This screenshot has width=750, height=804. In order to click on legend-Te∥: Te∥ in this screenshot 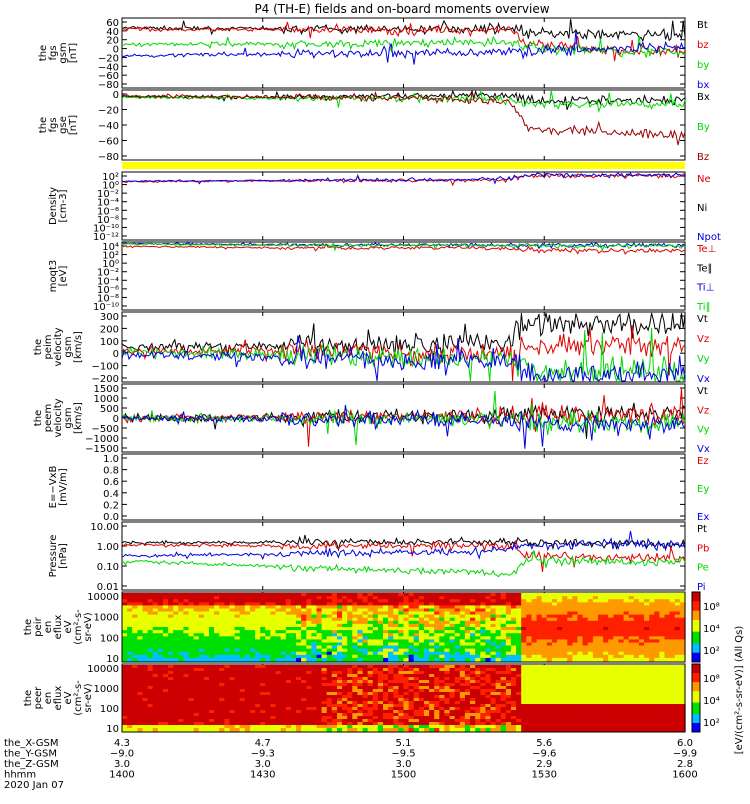, I will do `click(704, 268)`.